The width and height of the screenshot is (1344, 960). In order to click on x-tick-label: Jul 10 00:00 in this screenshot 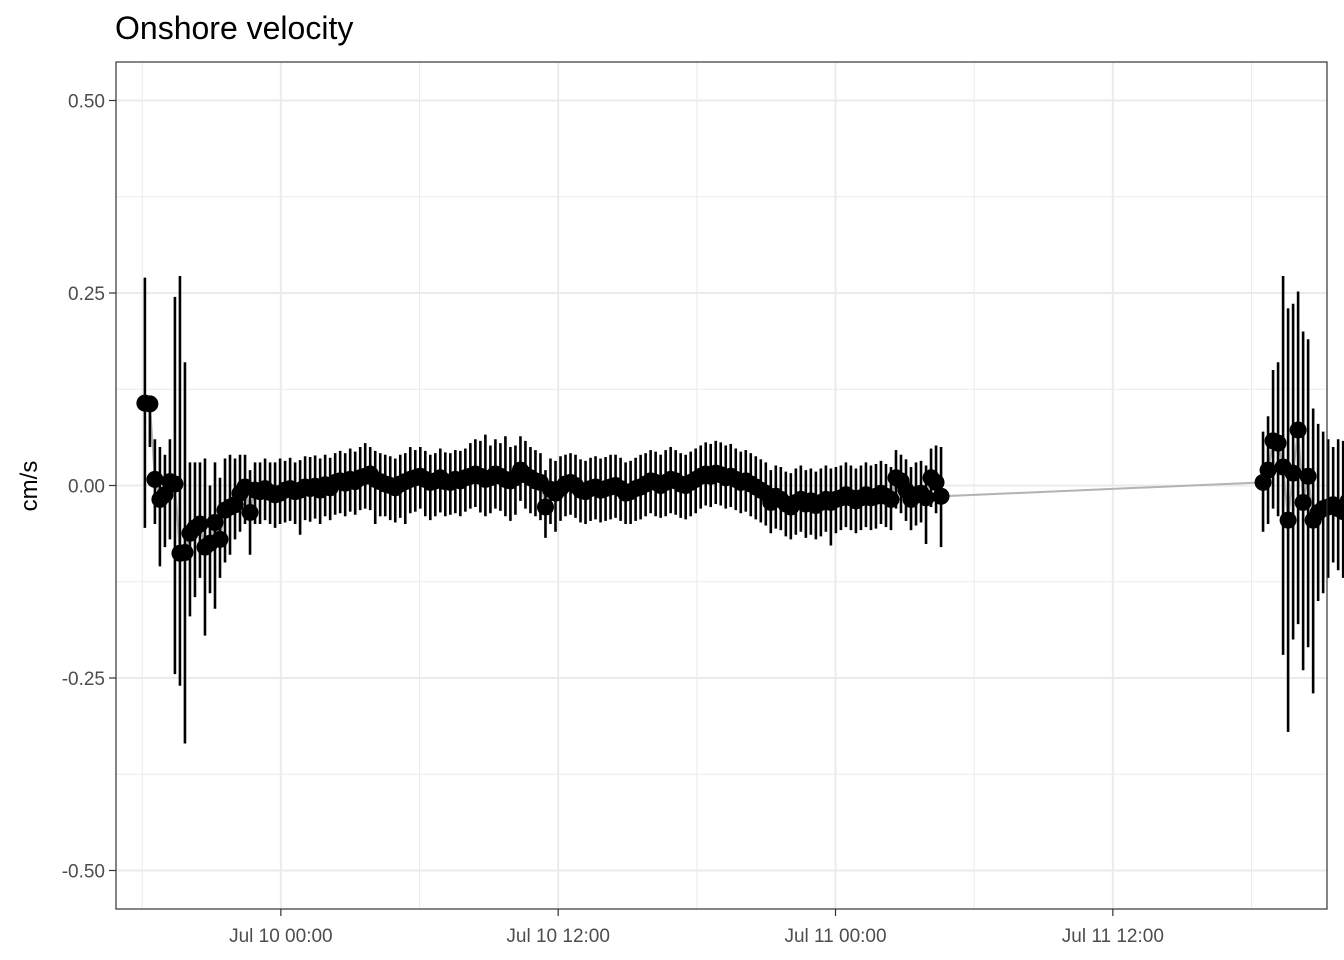, I will do `click(281, 936)`.